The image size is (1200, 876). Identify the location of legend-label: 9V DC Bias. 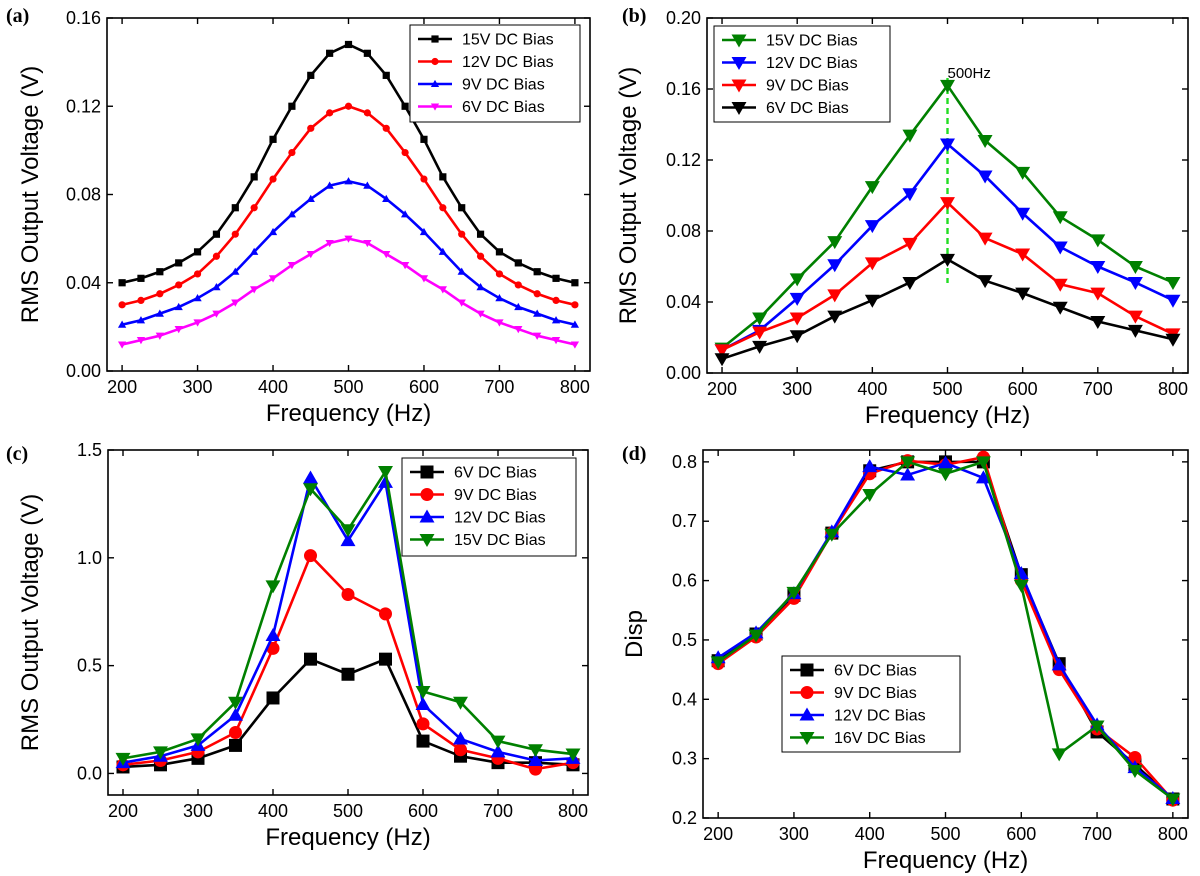
(875, 693).